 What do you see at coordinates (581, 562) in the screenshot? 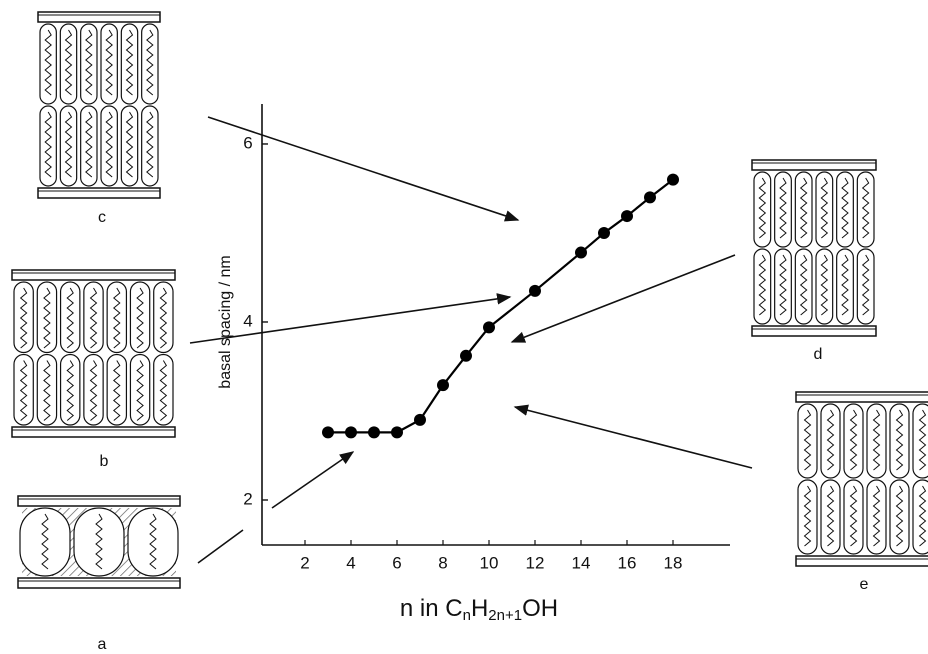
I see `x-tick-label: 14` at bounding box center [581, 562].